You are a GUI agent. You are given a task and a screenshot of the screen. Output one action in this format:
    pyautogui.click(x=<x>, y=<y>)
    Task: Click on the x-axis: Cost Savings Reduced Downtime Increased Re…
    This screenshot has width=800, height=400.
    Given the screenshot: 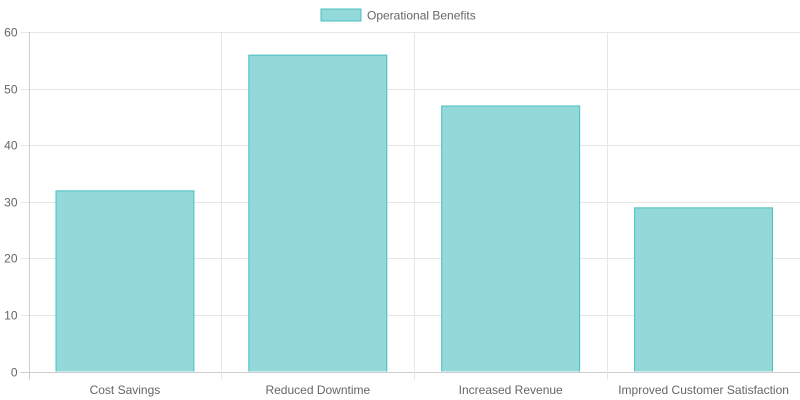 What is the action you would take?
    pyautogui.click(x=439, y=390)
    